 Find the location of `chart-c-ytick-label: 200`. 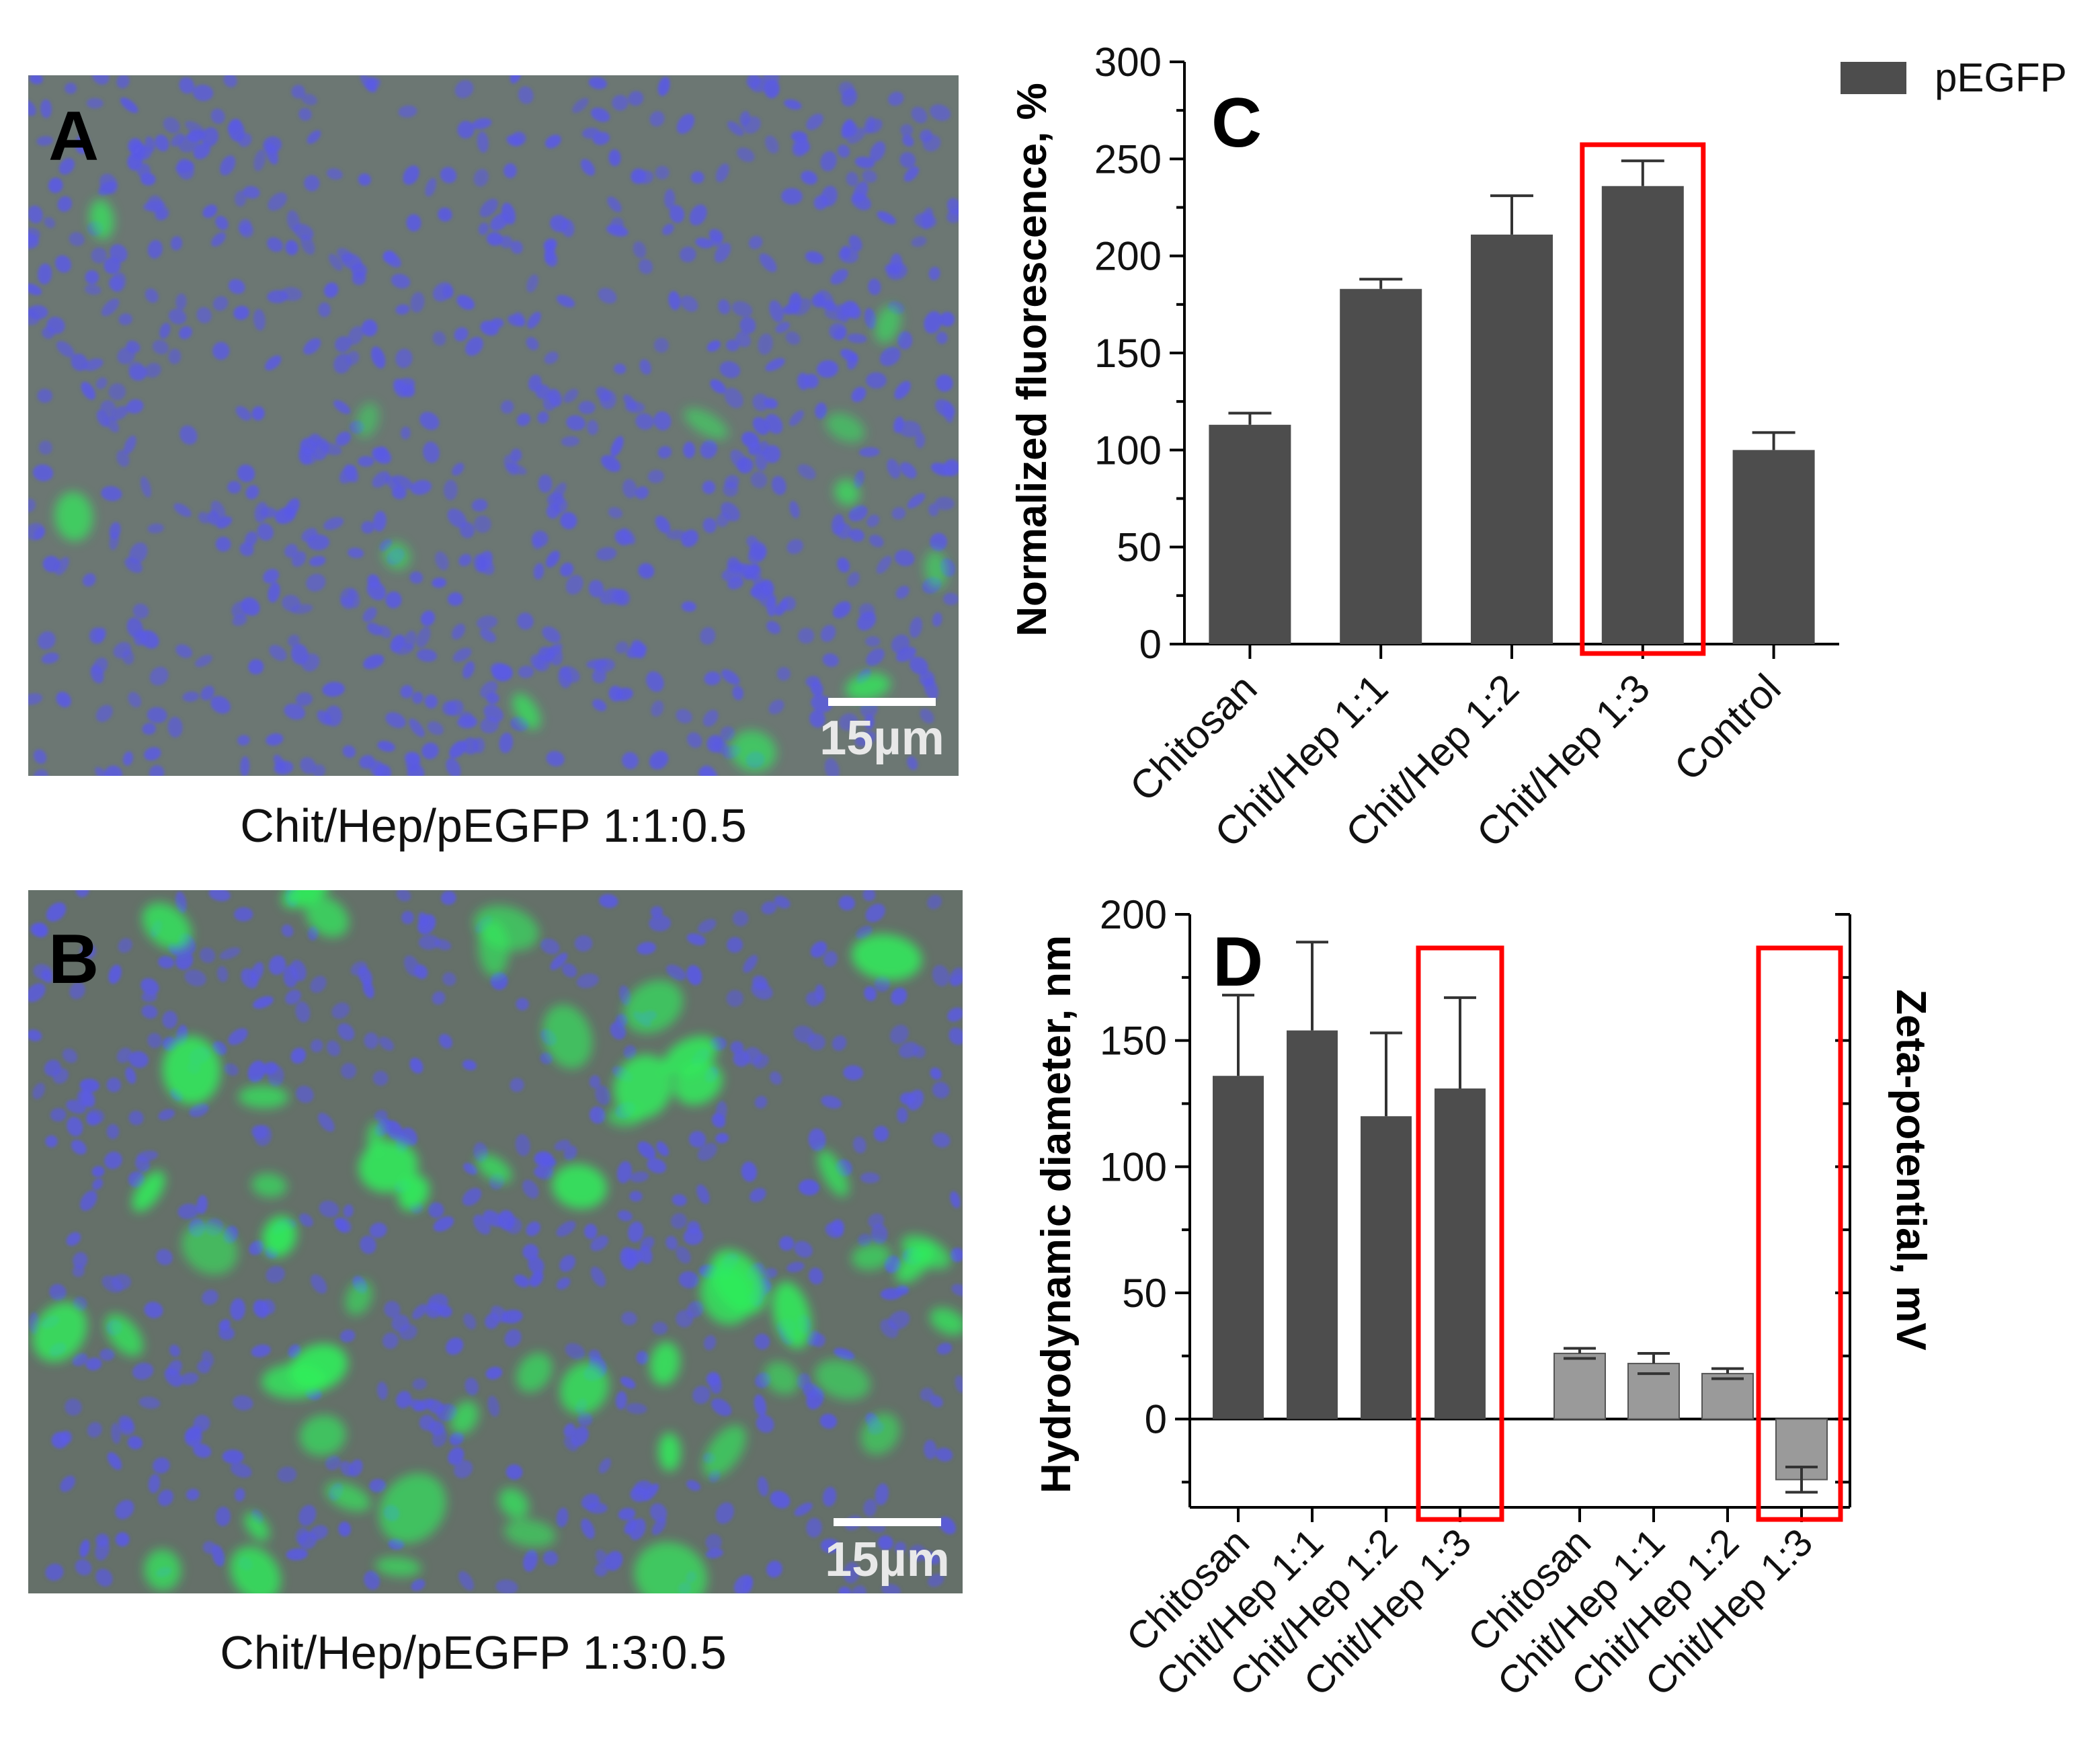

chart-c-ytick-label: 200 is located at coordinates (1128, 256).